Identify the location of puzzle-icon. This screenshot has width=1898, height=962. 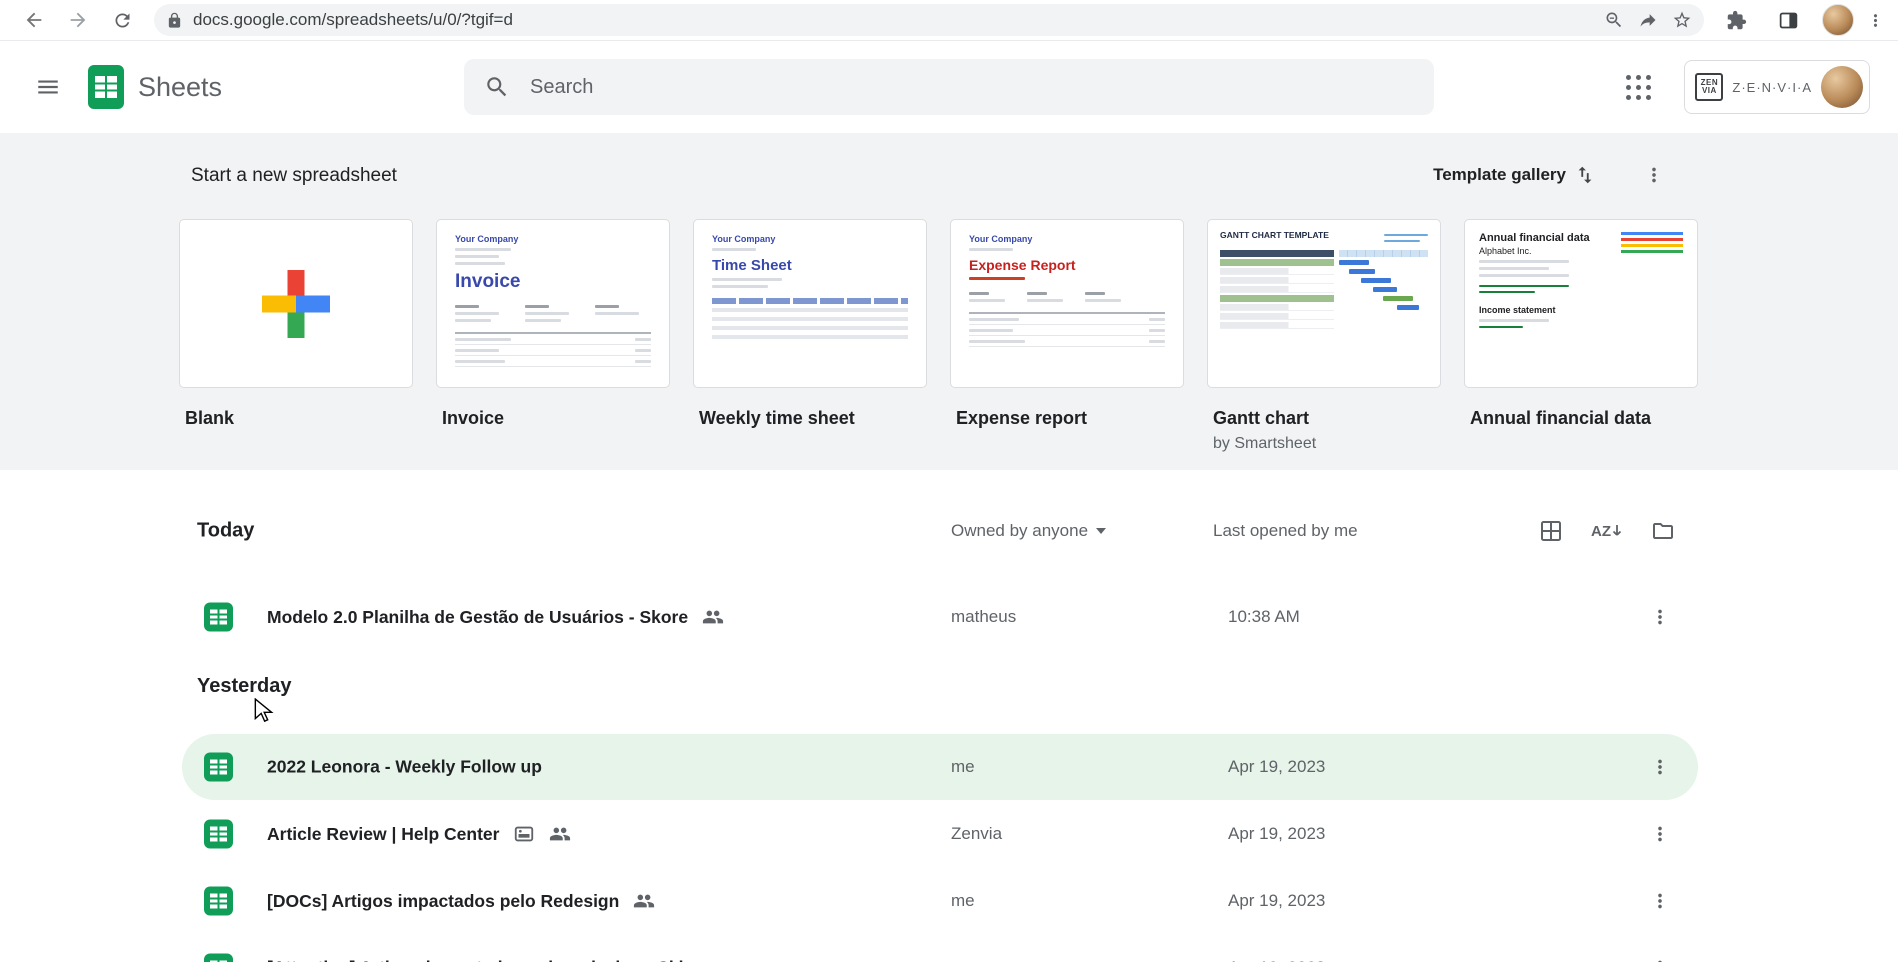
(1736, 19).